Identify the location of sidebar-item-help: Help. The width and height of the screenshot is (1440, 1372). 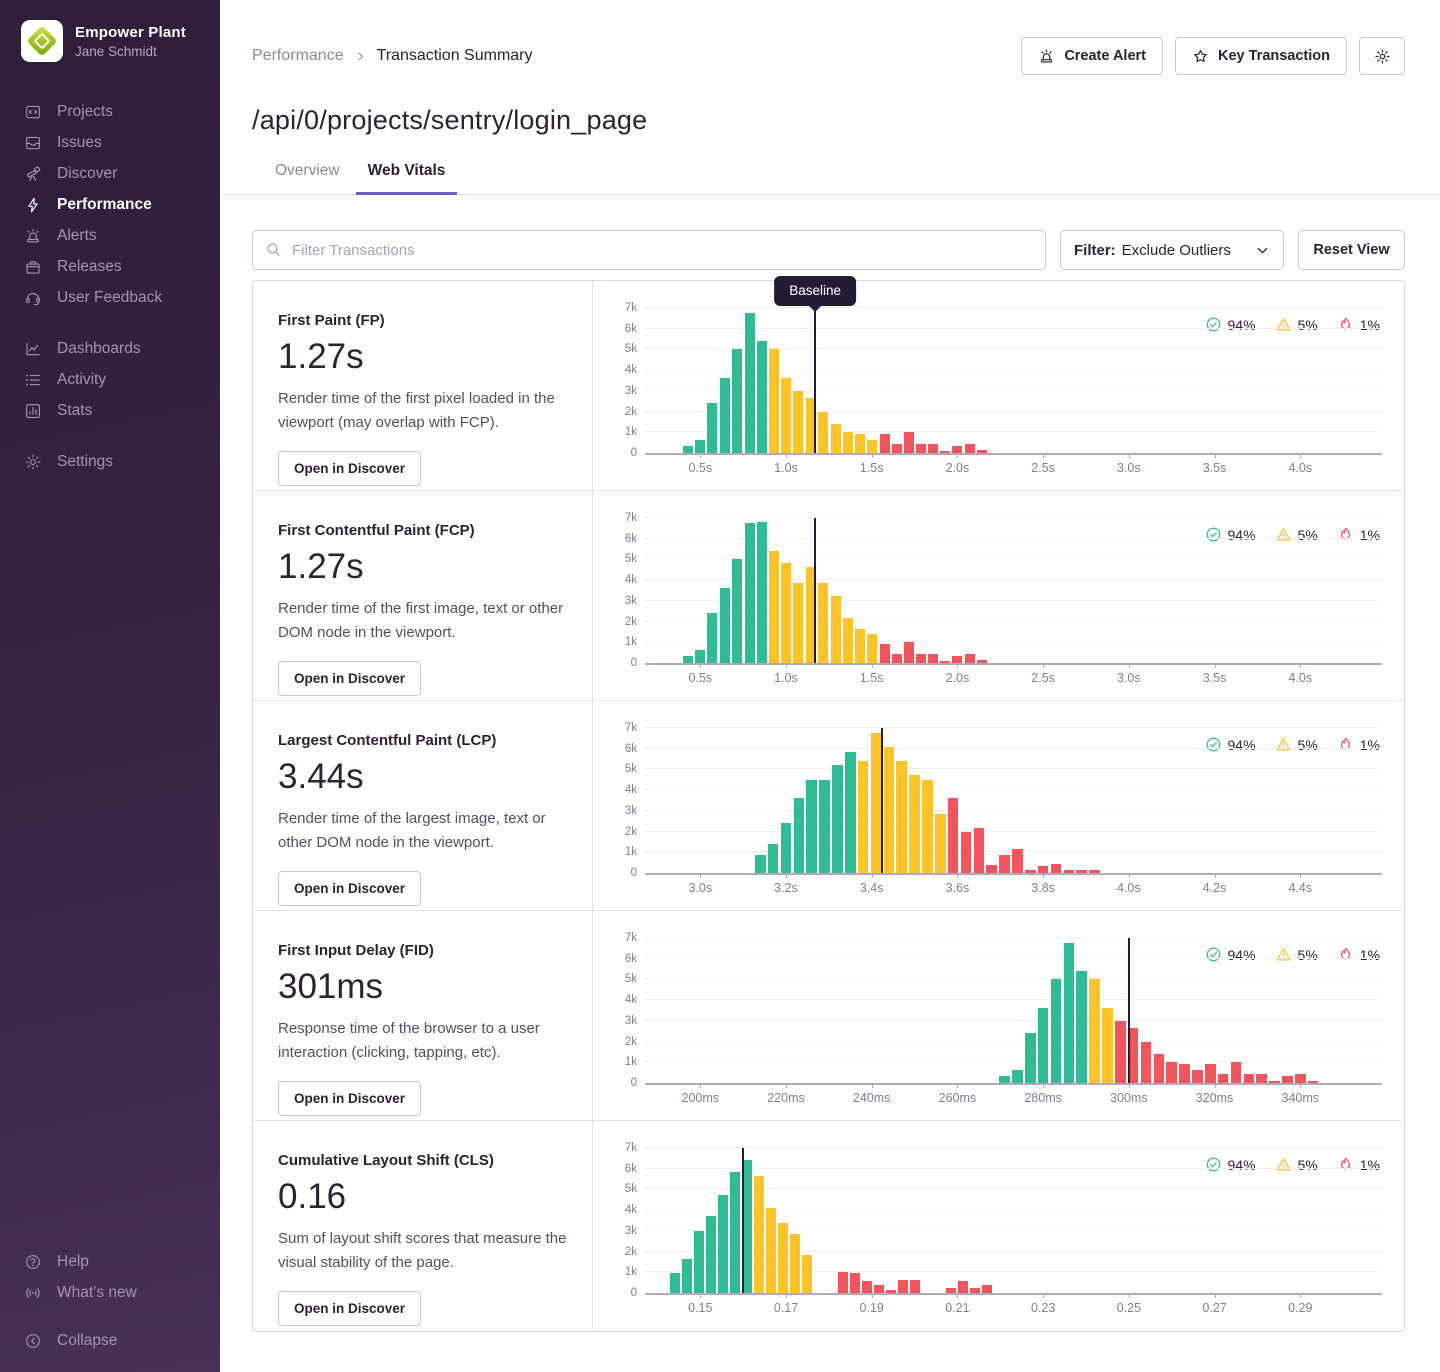
(110, 1261).